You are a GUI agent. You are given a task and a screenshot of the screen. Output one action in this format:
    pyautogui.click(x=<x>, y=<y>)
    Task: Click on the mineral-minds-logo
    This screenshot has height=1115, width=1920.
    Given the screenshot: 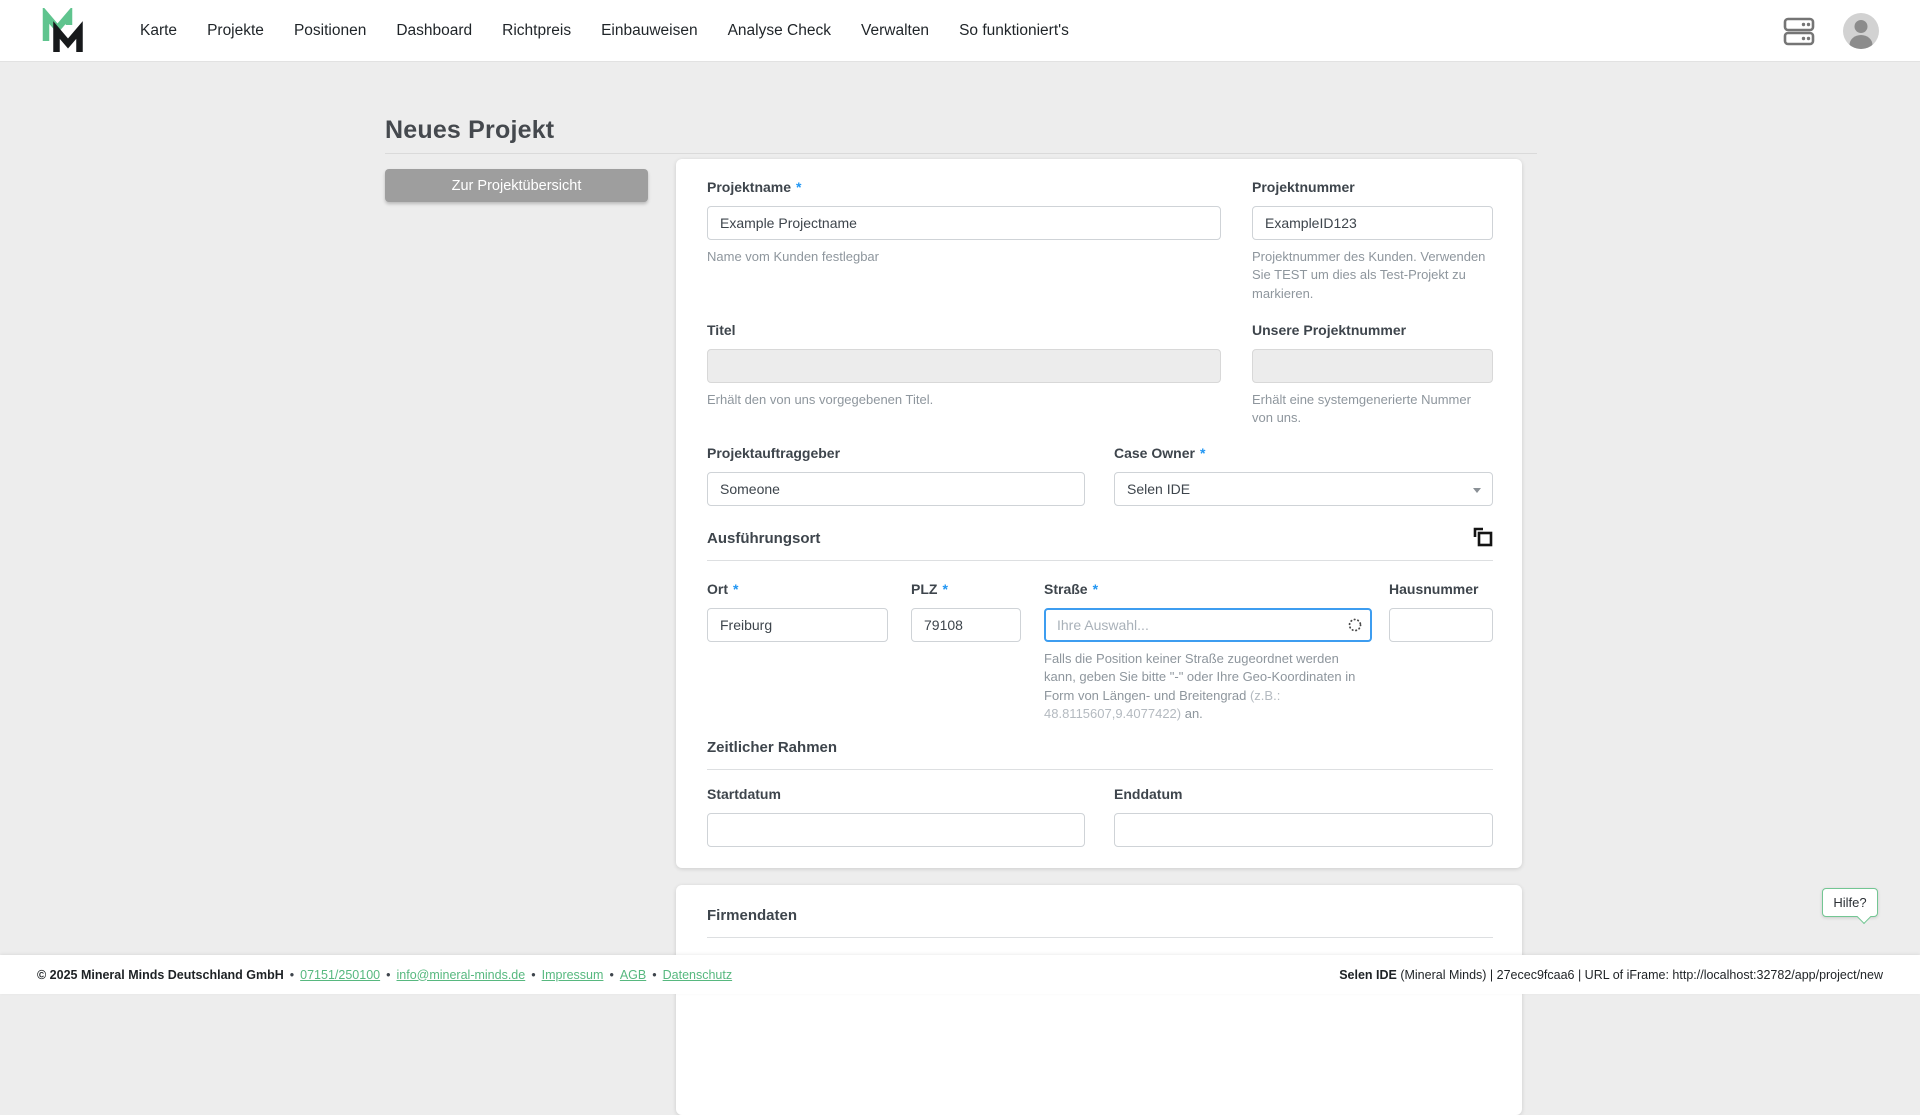 What is the action you would take?
    pyautogui.click(x=63, y=30)
    